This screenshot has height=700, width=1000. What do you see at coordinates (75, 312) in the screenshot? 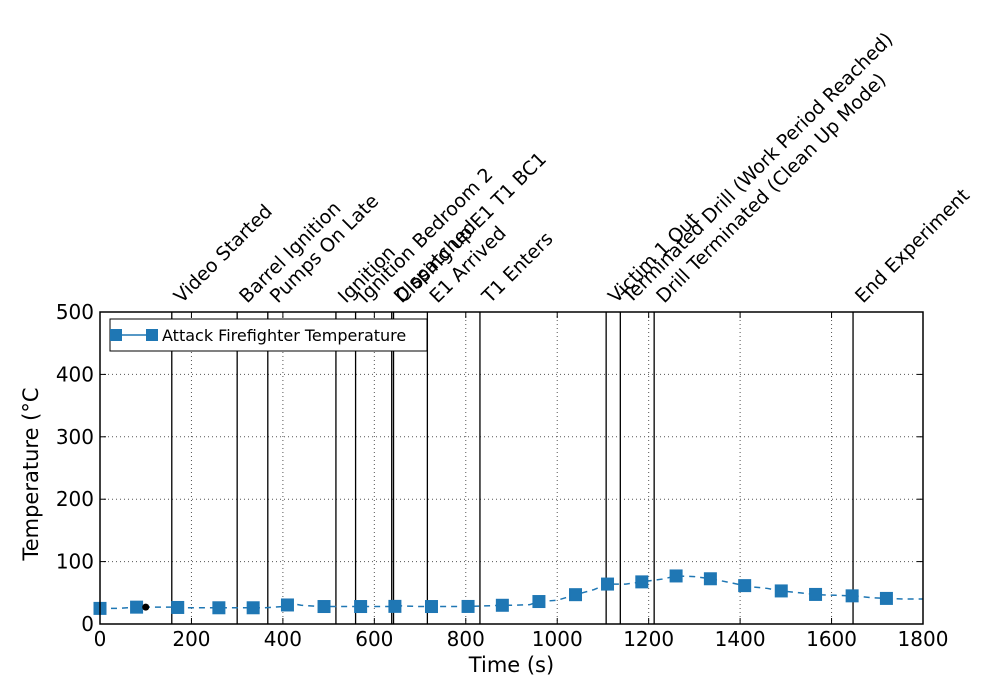
I see `y-tick-label: 500` at bounding box center [75, 312].